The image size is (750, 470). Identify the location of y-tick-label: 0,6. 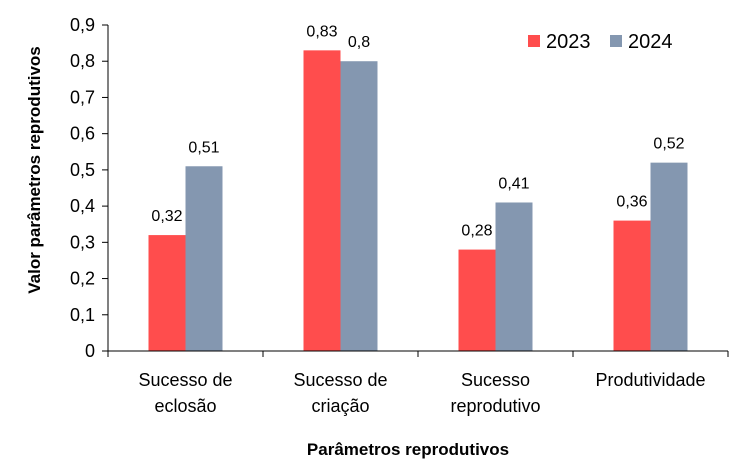
(82, 134).